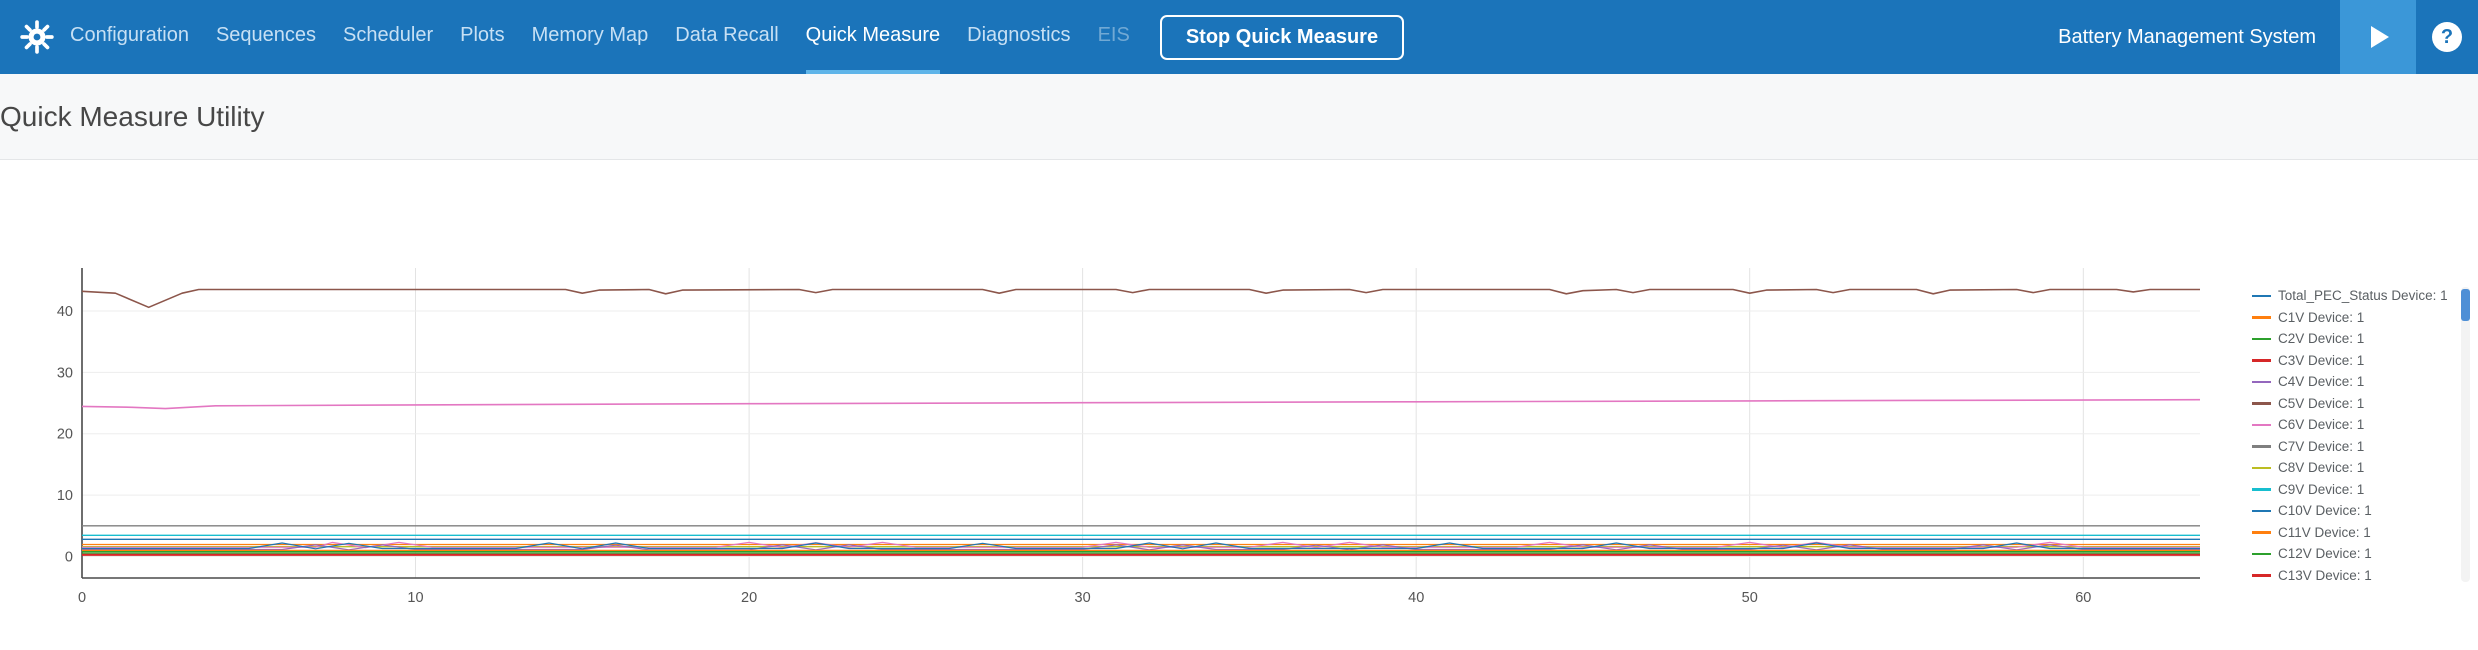 The height and width of the screenshot is (650, 2478). I want to click on legend-item: C12V Device: 1, so click(2353, 554).